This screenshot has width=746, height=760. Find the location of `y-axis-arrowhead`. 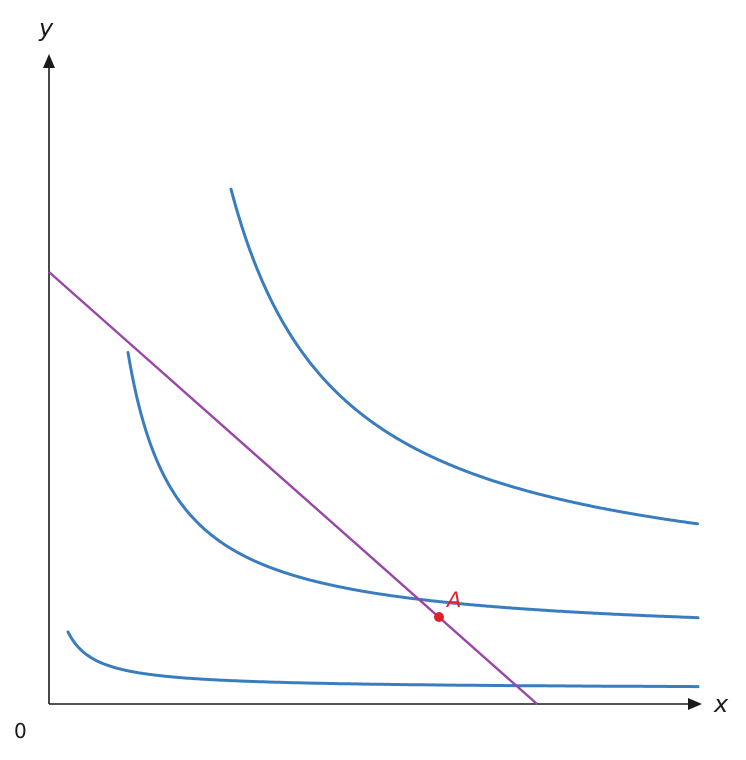

y-axis-arrowhead is located at coordinates (49, 61).